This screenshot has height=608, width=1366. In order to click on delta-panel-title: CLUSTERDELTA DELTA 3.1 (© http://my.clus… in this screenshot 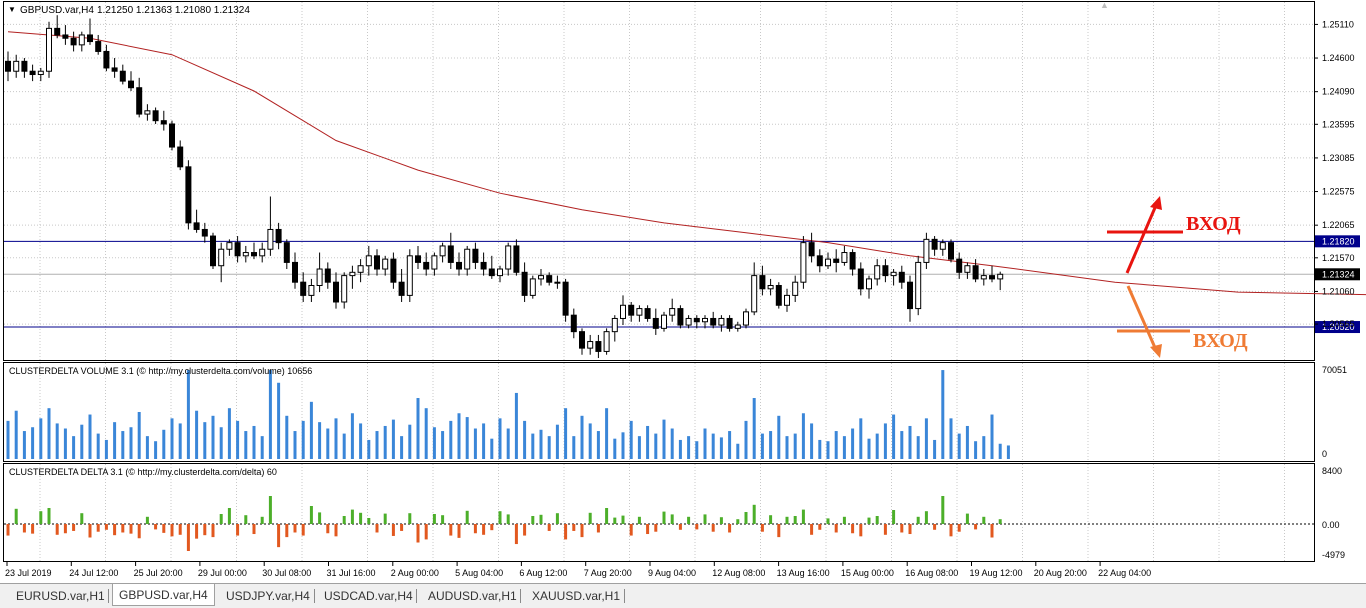, I will do `click(143, 472)`.